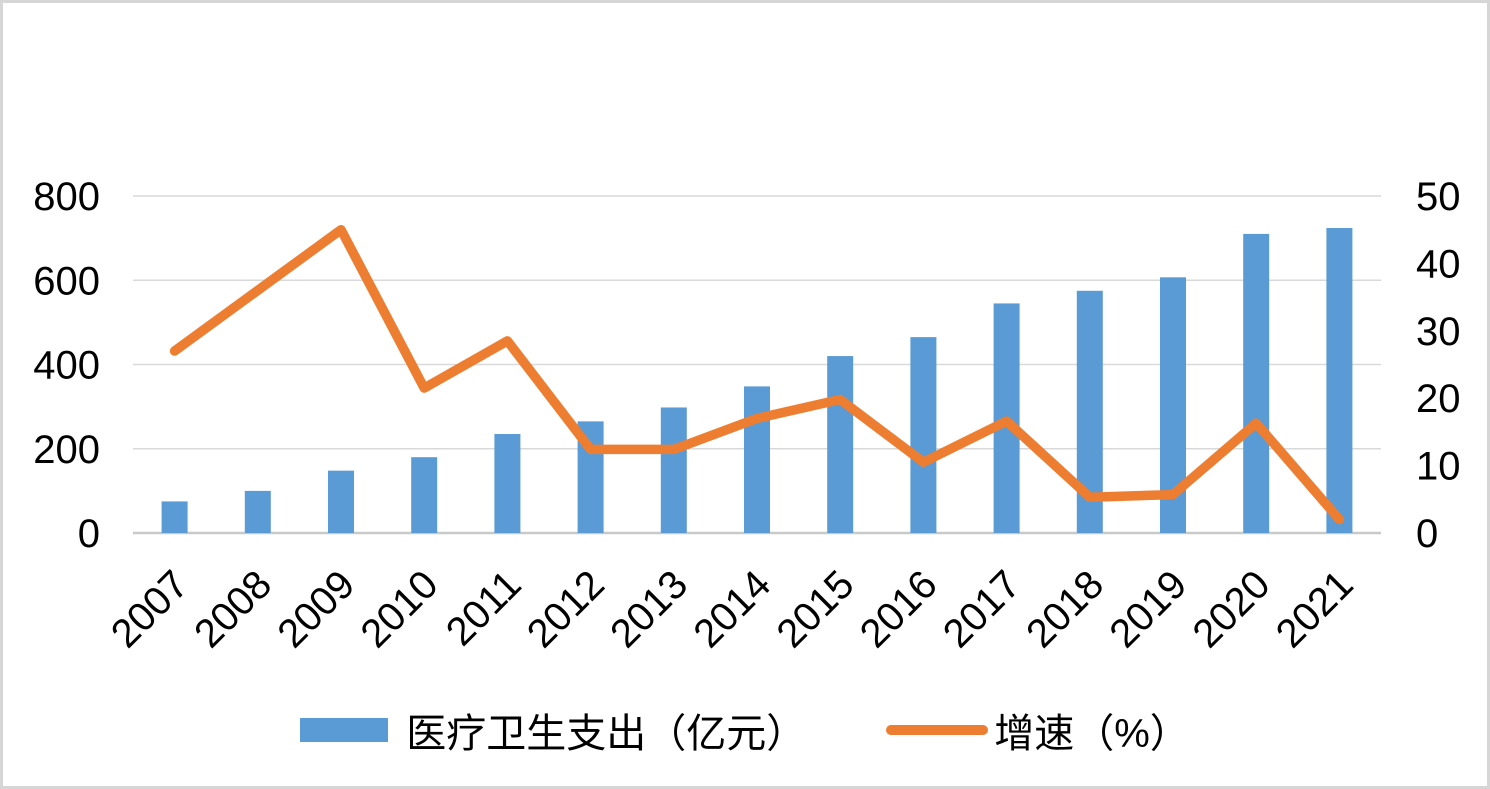  Describe the element at coordinates (1232, 609) in the screenshot. I see `x-axis-label-2020: 2020` at that location.